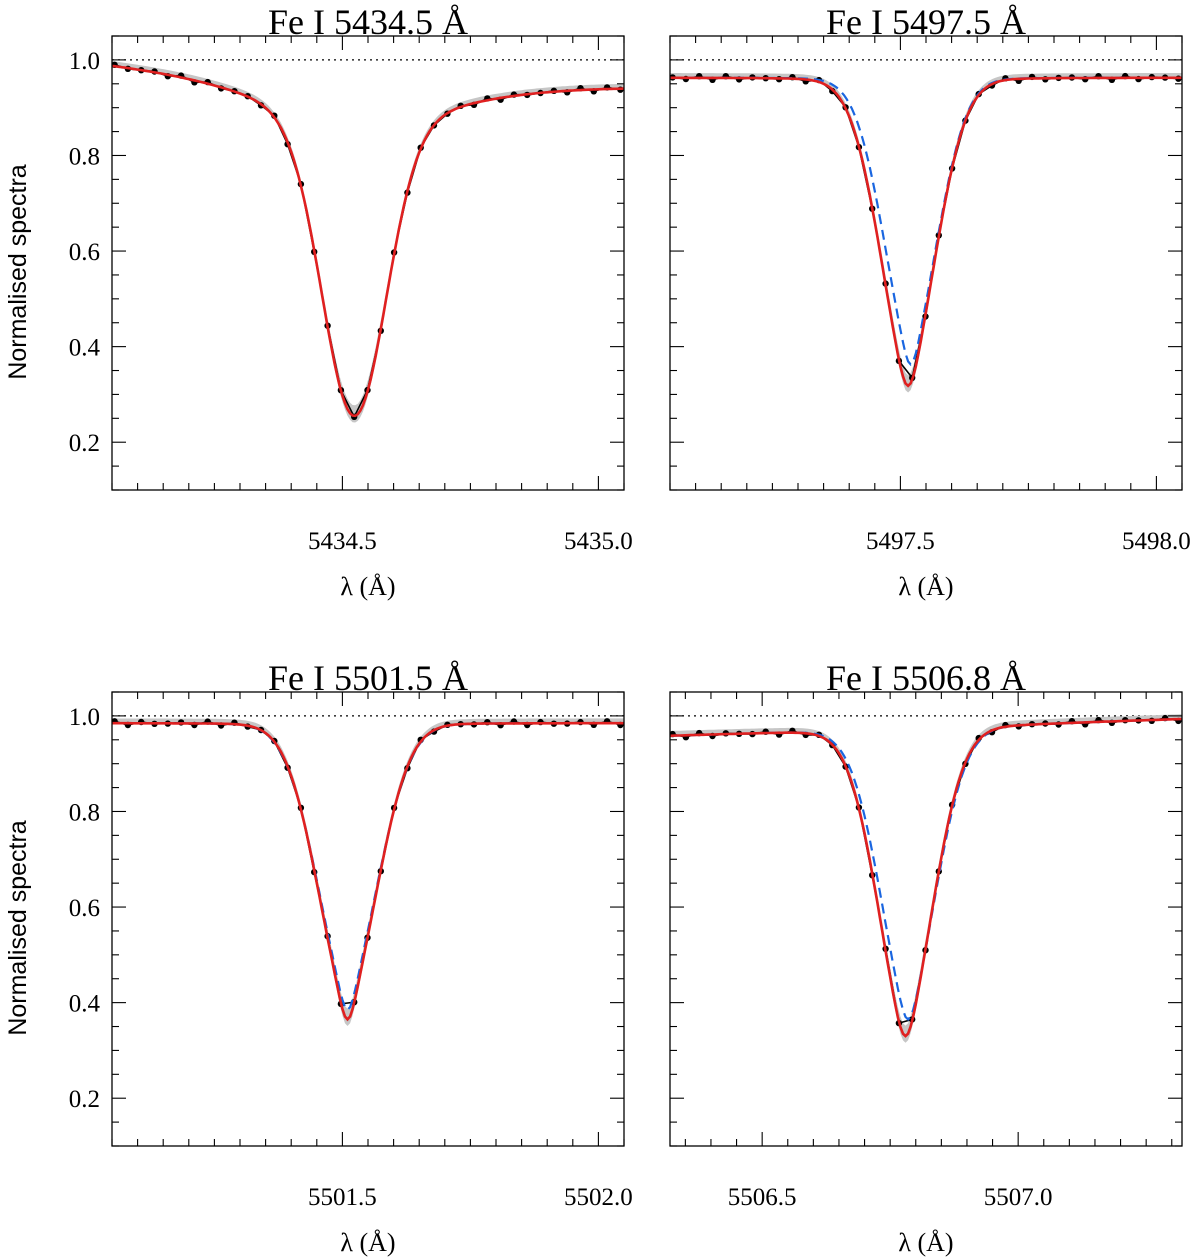  What do you see at coordinates (368, 678) in the screenshot?
I see `panel-title: Fe I 5501.5 Å` at bounding box center [368, 678].